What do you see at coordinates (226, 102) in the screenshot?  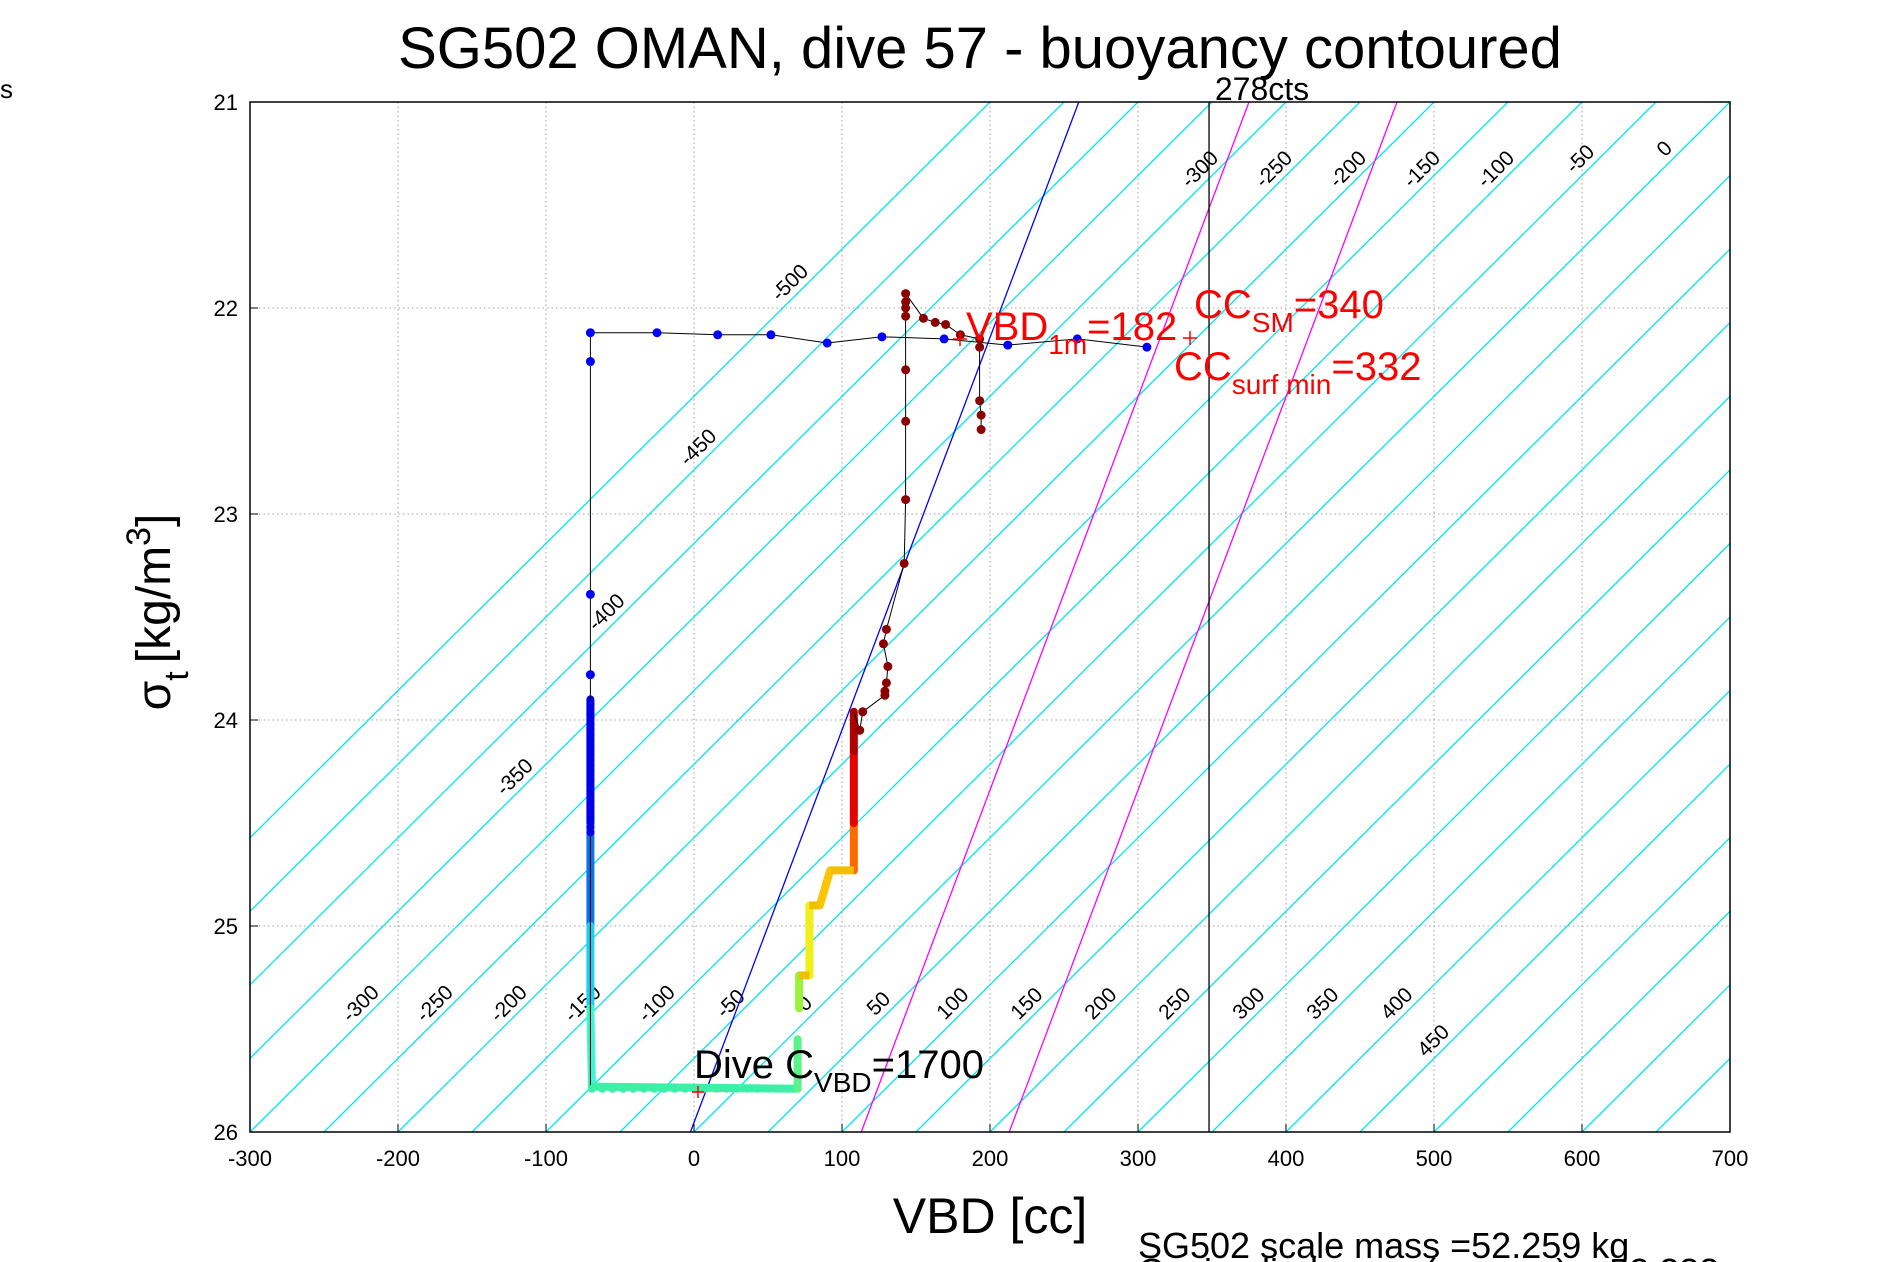 I see `y-tick-label: 21` at bounding box center [226, 102].